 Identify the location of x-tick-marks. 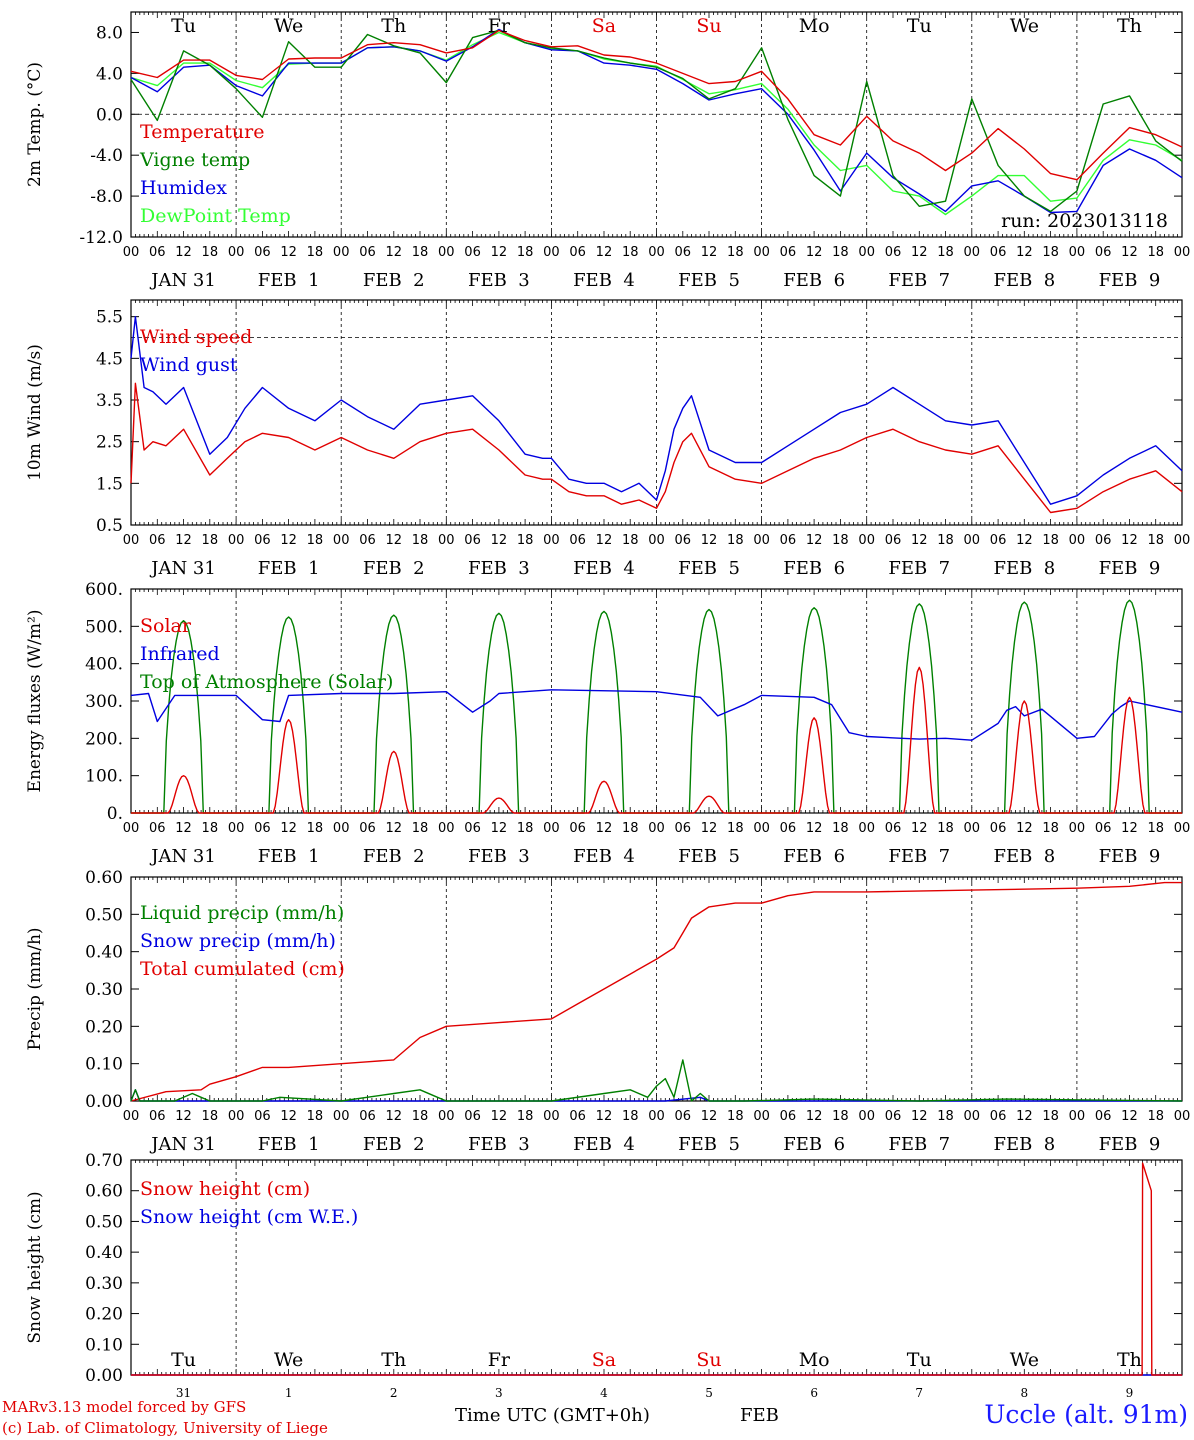
(656, 1267).